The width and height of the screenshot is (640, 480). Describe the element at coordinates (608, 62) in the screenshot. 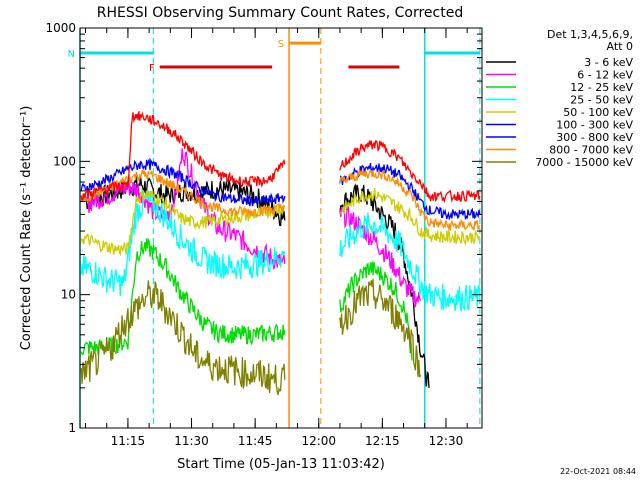

I see `legend-label-0: 3 - 6 keV` at that location.